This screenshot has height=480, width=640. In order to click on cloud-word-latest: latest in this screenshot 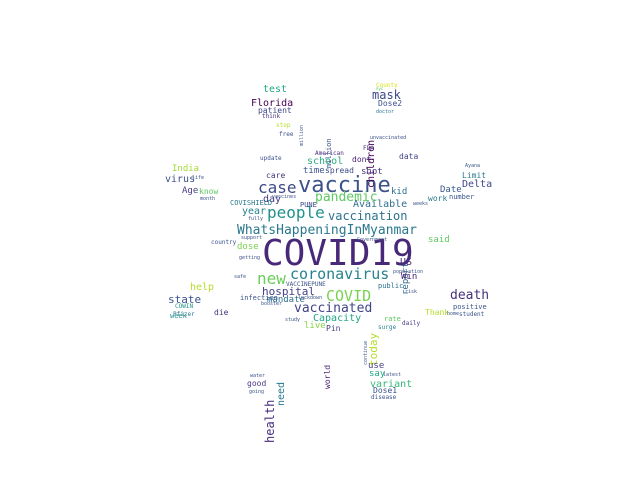, I will do `click(392, 375)`.